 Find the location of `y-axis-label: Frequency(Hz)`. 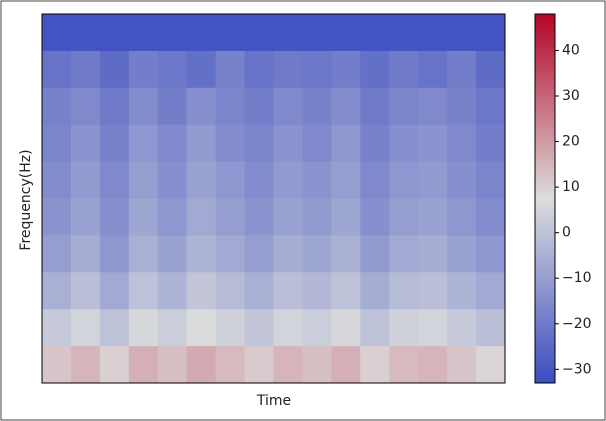

y-axis-label: Frequency(Hz) is located at coordinates (26, 199).